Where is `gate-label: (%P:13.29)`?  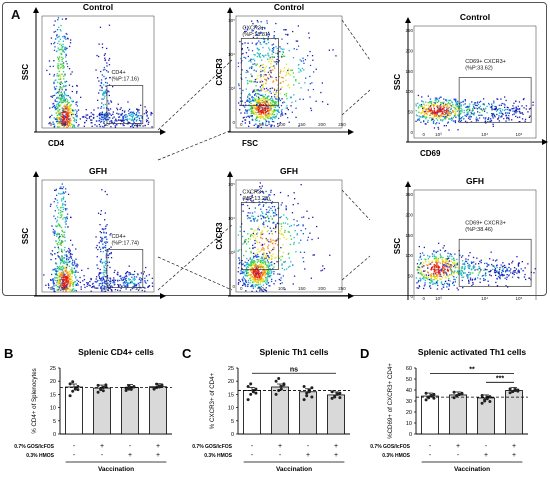 gate-label: (%P:13.29) is located at coordinates (256, 199).